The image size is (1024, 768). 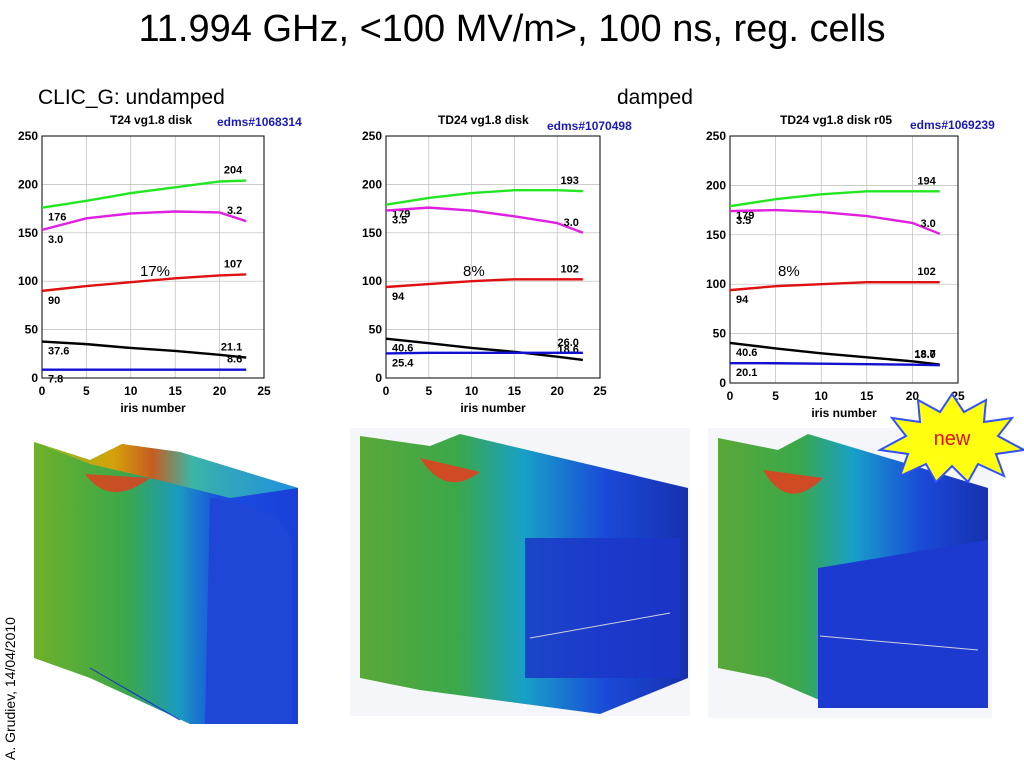 What do you see at coordinates (34, 378) in the screenshot?
I see `chart-1-y-tick-label: 0` at bounding box center [34, 378].